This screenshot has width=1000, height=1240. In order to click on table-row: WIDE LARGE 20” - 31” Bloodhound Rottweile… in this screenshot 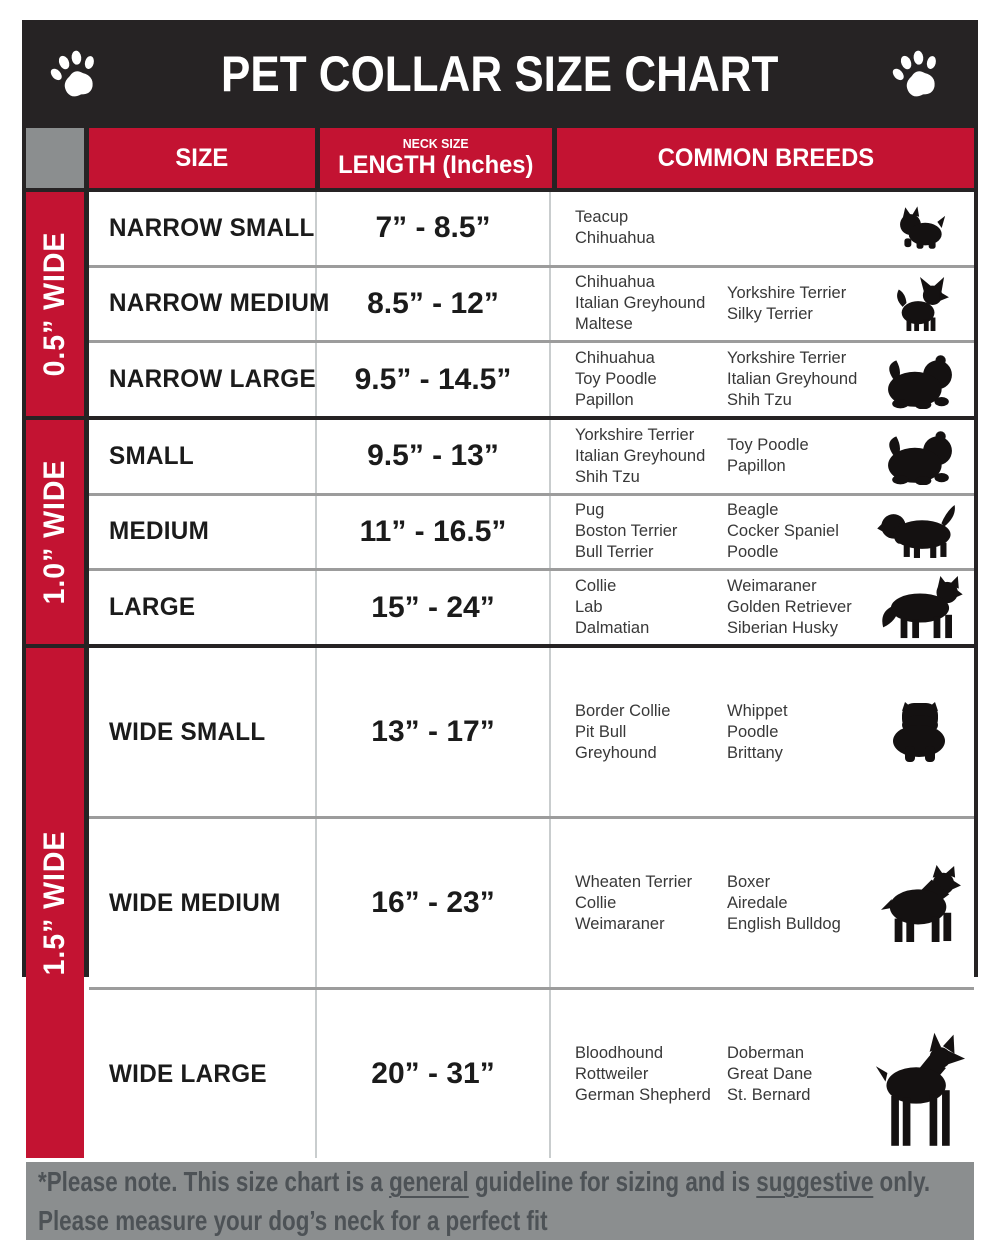, I will do `click(531, 1074)`.